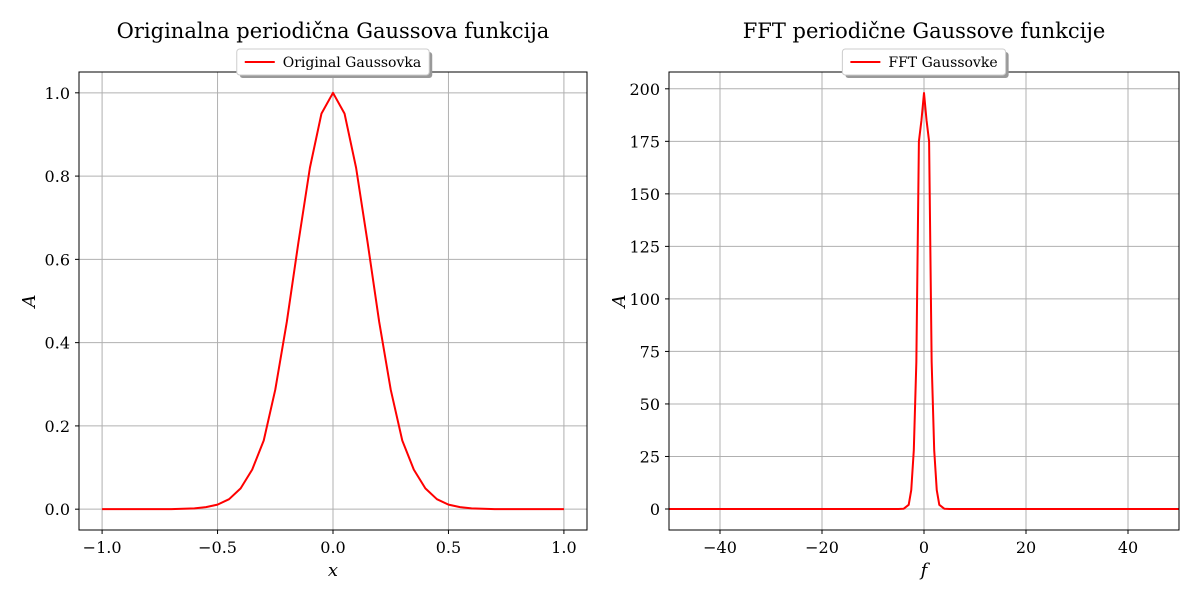 The height and width of the screenshot is (600, 1200). I want to click on x-tick-label: 20, so click(1026, 547).